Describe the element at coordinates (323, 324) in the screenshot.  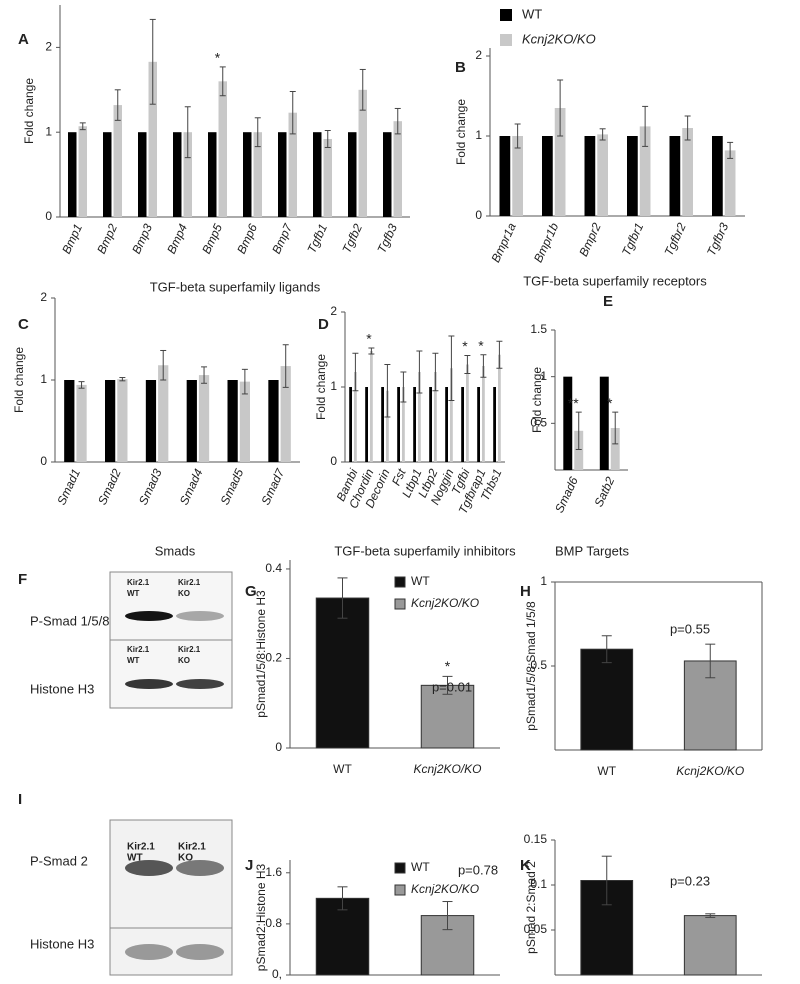
I see `panel-letter: D` at that location.